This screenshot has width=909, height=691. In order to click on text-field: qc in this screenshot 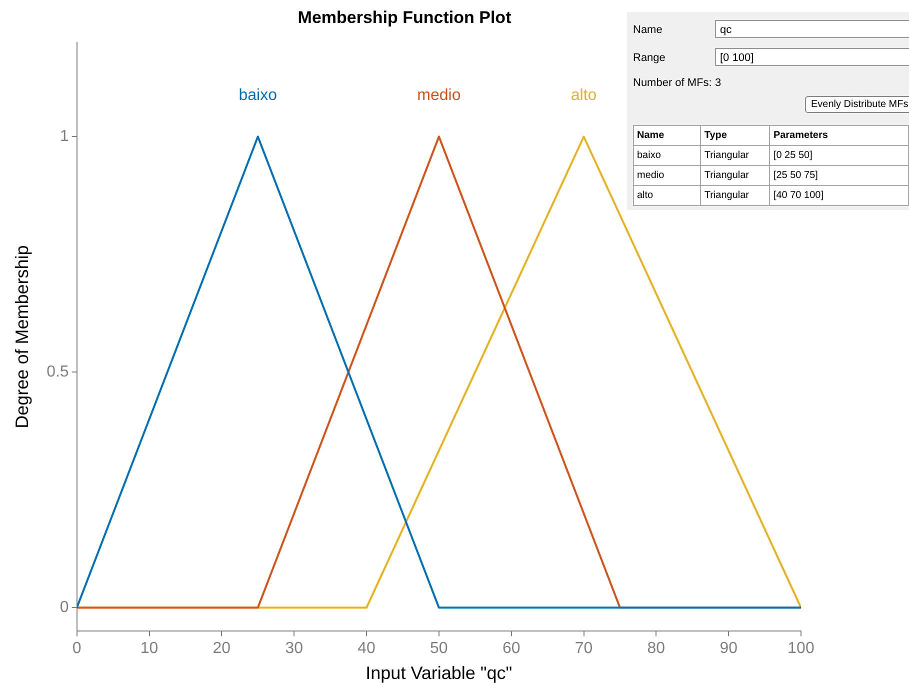, I will do `click(812, 29)`.